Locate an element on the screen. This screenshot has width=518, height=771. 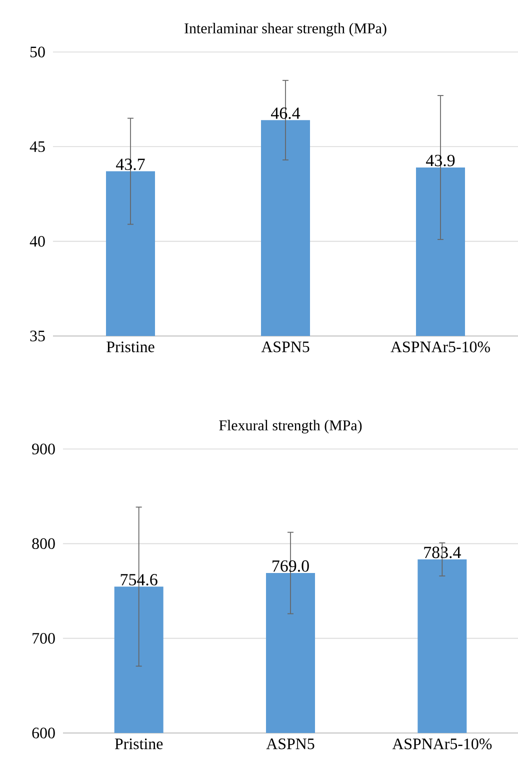
chart-title: Interlaminar shear strength (MPa) is located at coordinates (285, 29).